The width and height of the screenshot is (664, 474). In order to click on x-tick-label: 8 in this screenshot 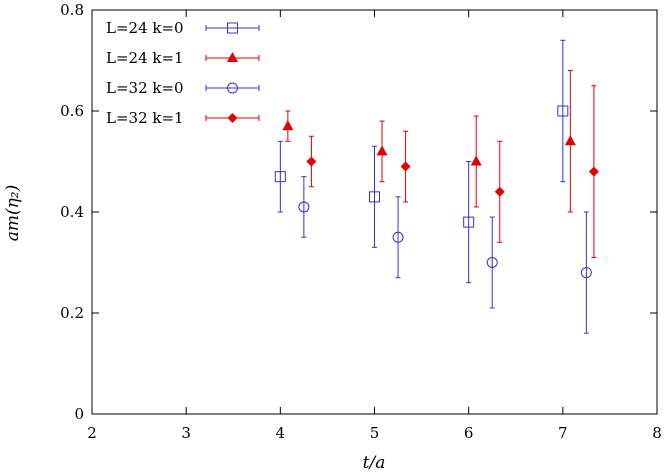, I will do `click(657, 433)`.